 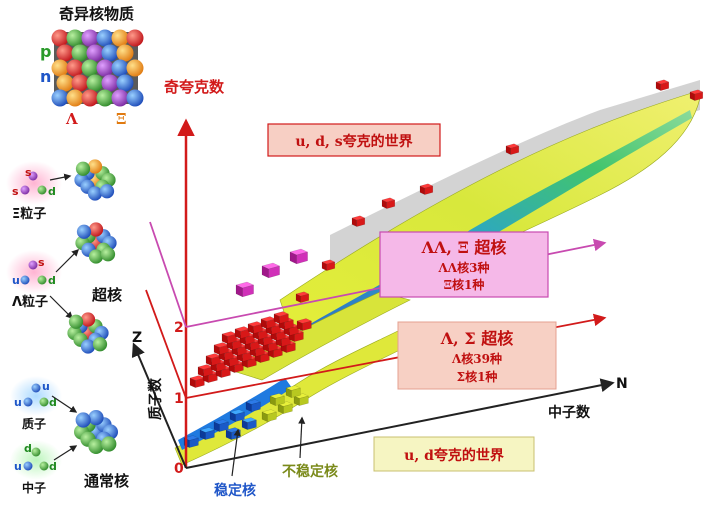 What do you see at coordinates (65, 453) in the screenshot?
I see `neutron-arrow` at bounding box center [65, 453].